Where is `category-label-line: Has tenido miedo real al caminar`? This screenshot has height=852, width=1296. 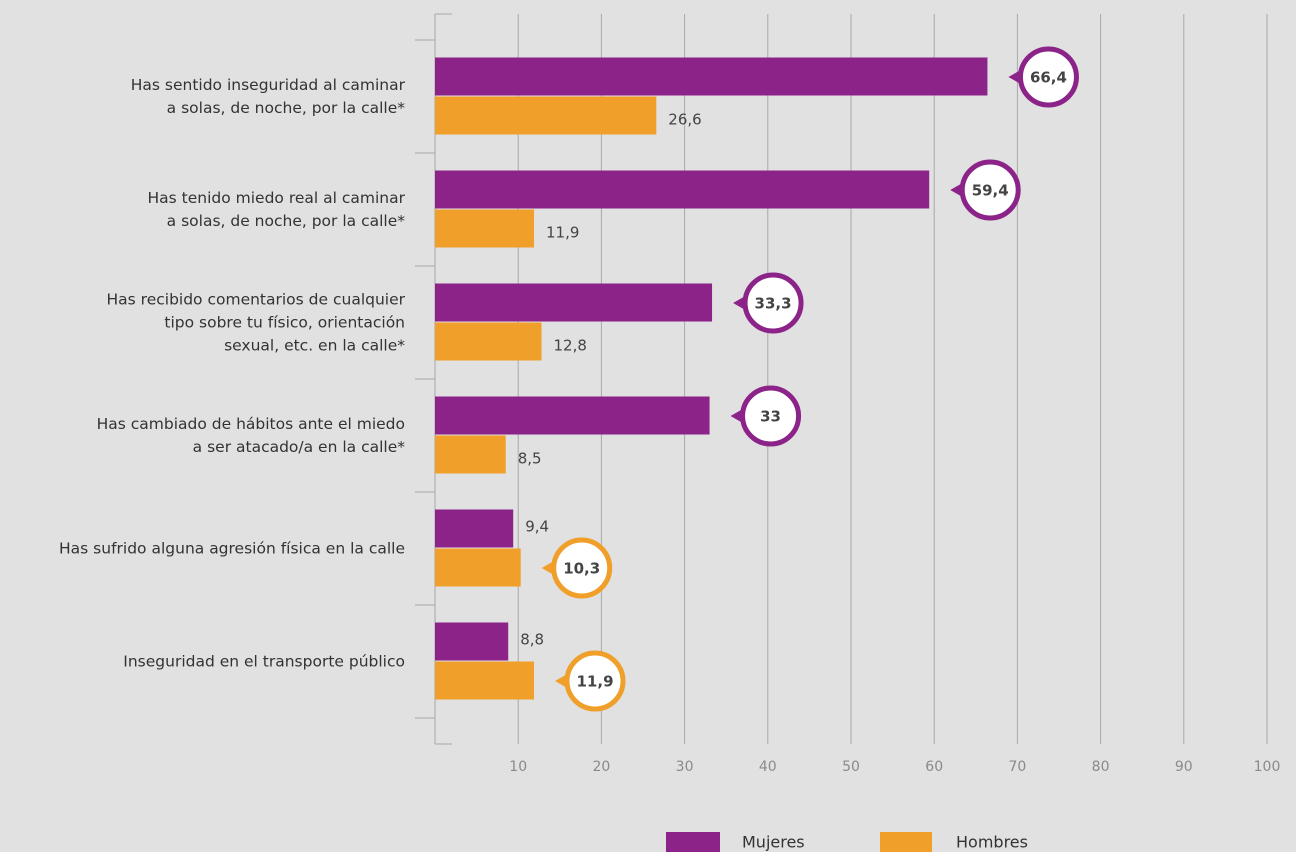 category-label-line: Has tenido miedo real al caminar is located at coordinates (277, 198).